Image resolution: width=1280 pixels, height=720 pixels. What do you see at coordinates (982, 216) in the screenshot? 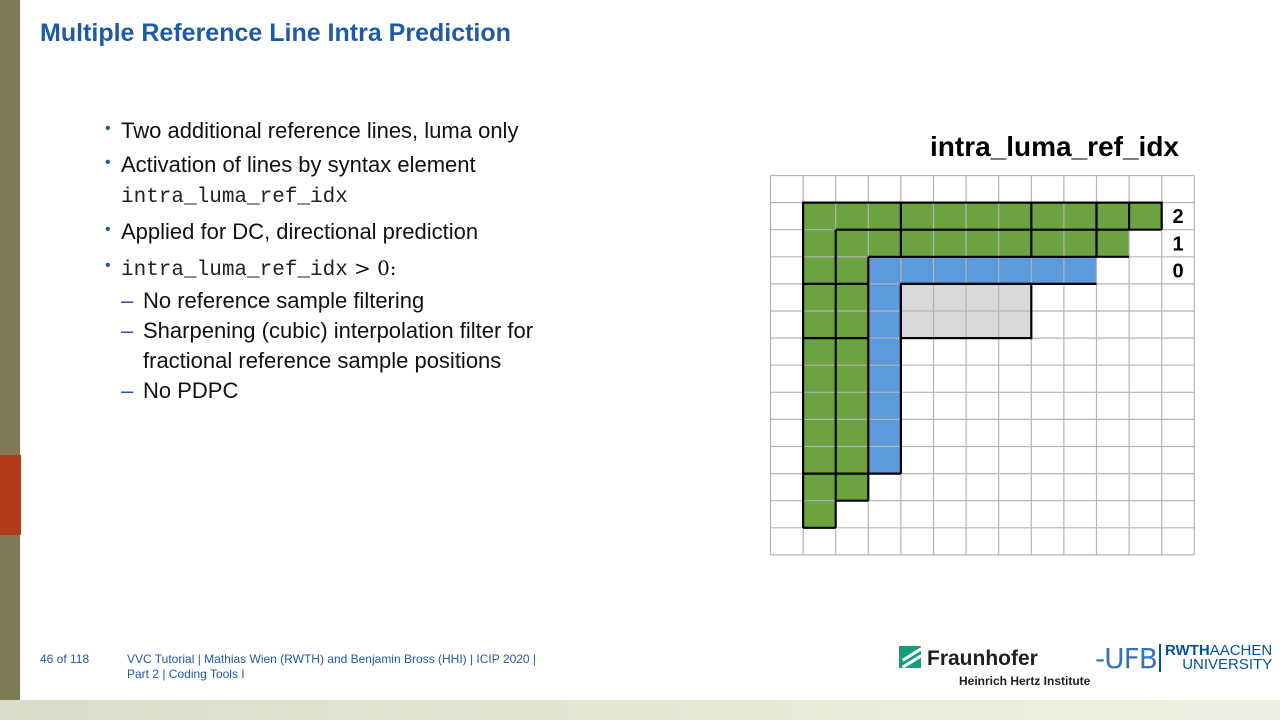
I see `ref-line-2-top` at bounding box center [982, 216].